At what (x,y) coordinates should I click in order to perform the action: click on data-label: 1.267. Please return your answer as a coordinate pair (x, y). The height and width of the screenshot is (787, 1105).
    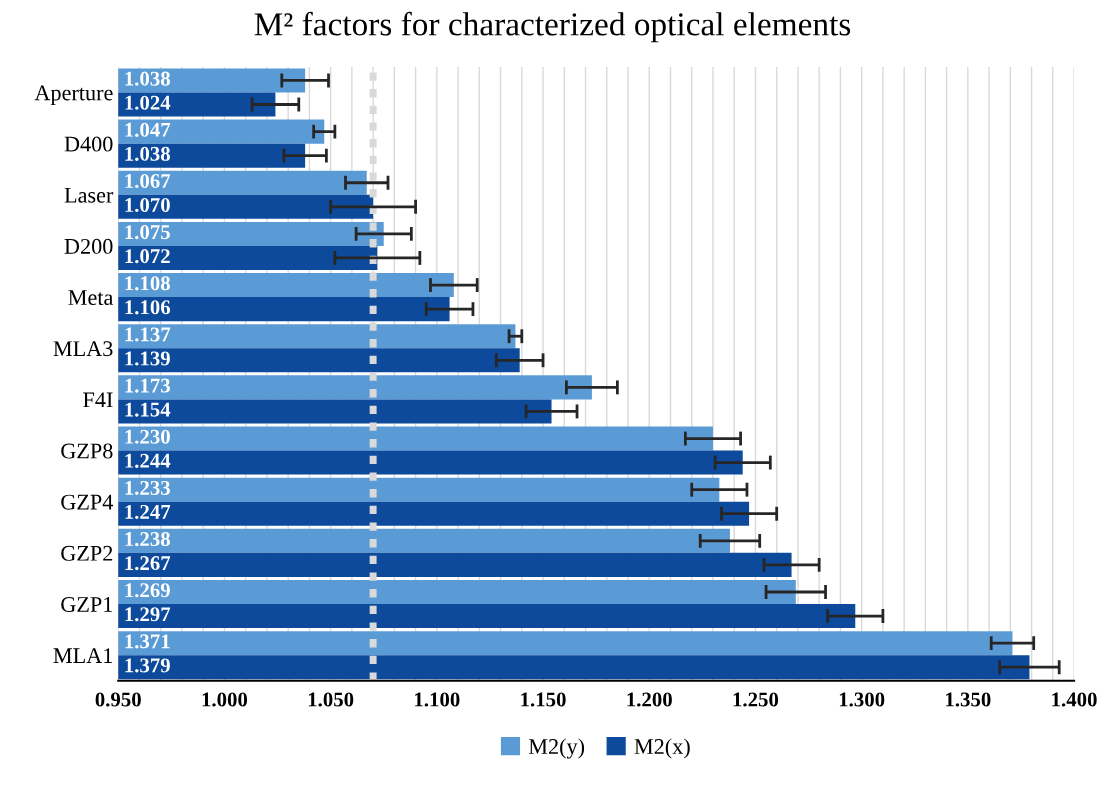
    Looking at the image, I should click on (148, 563).